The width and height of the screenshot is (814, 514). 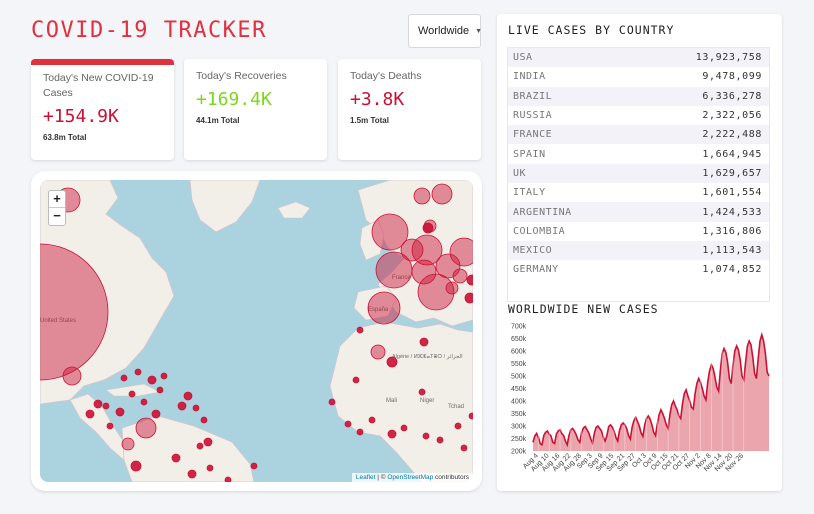 I want to click on map-label-united-states: United States, so click(x=58, y=321).